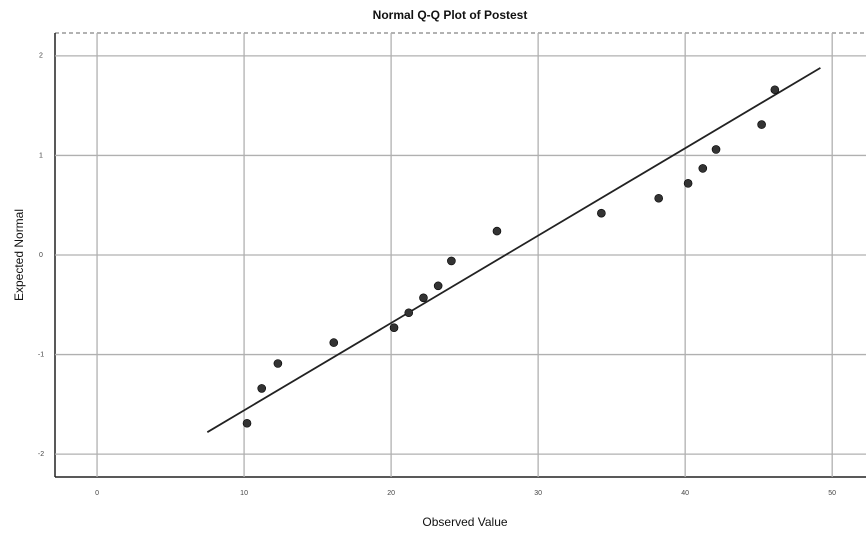 The height and width of the screenshot is (535, 866). What do you see at coordinates (391, 493) in the screenshot?
I see `x-tick-label: 20` at bounding box center [391, 493].